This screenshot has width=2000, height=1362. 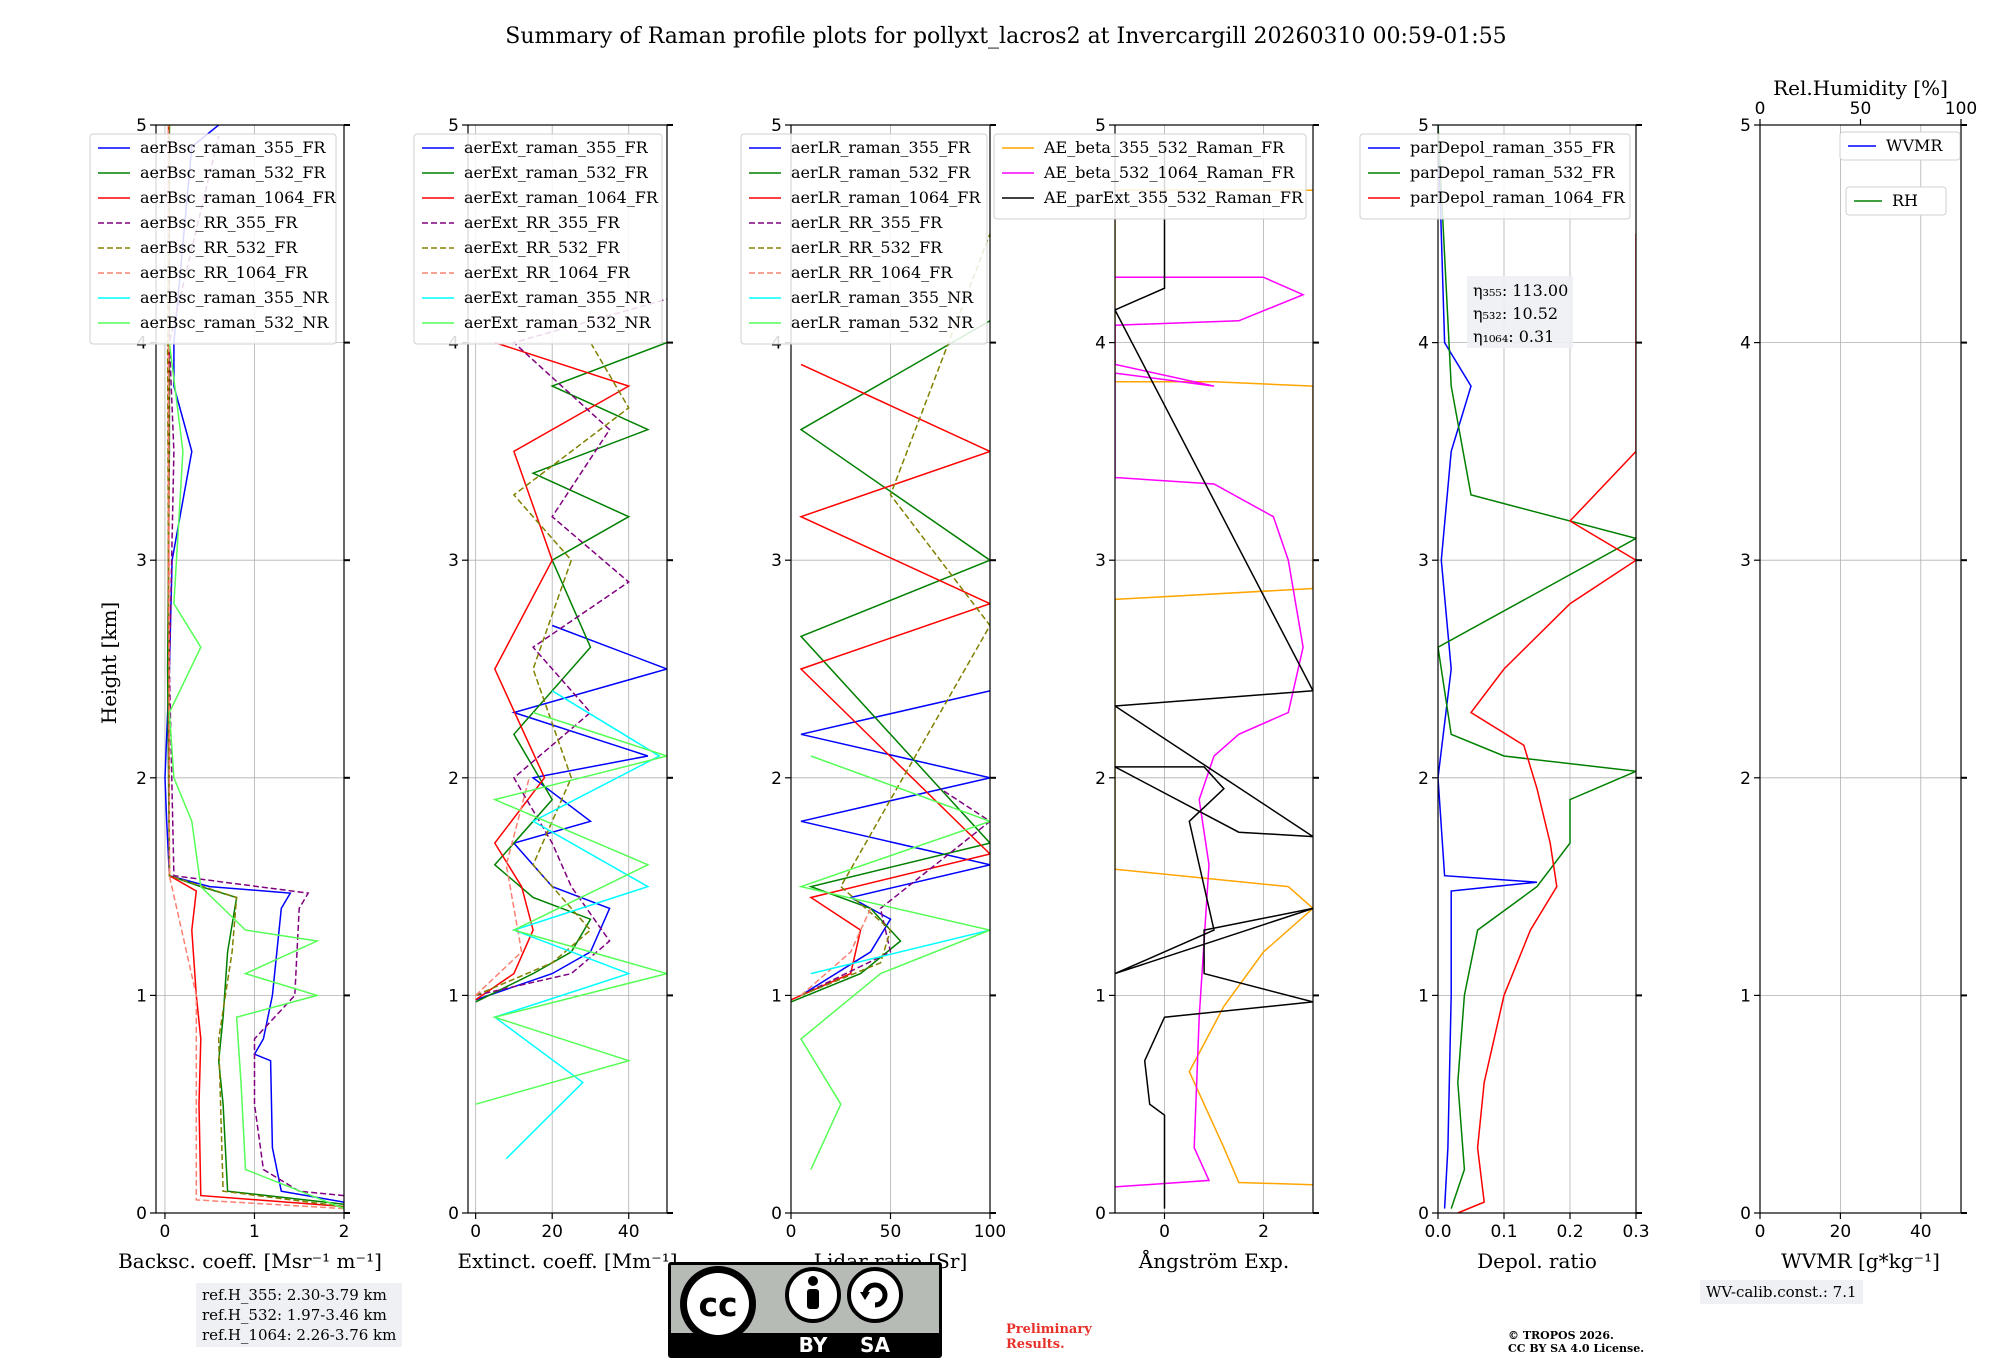 I want to click on x2tick-label-wv-0: 0, so click(x=1760, y=109).